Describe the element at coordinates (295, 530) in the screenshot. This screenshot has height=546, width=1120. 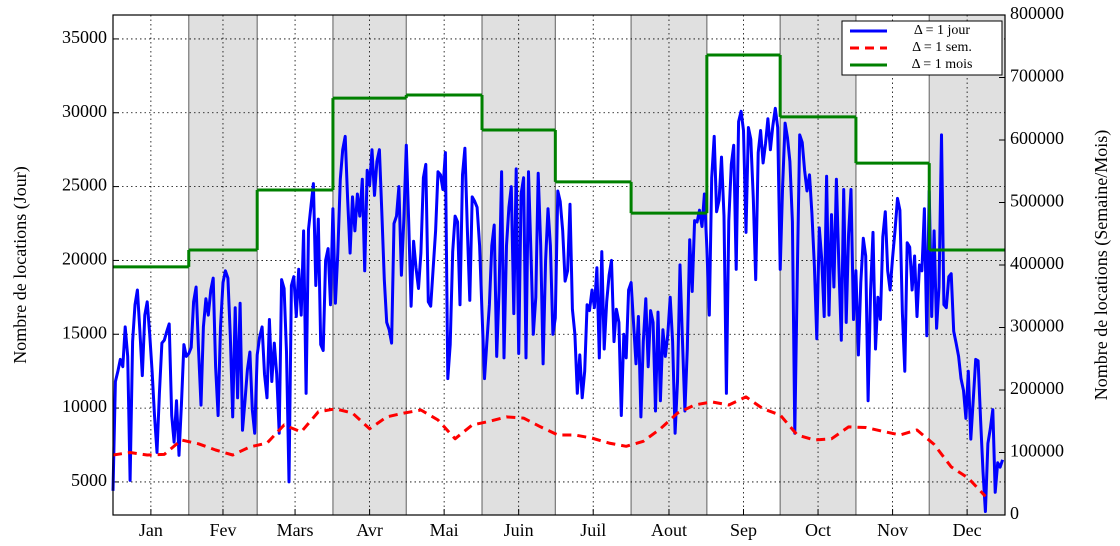
I see `x-tick-label: Mars` at that location.